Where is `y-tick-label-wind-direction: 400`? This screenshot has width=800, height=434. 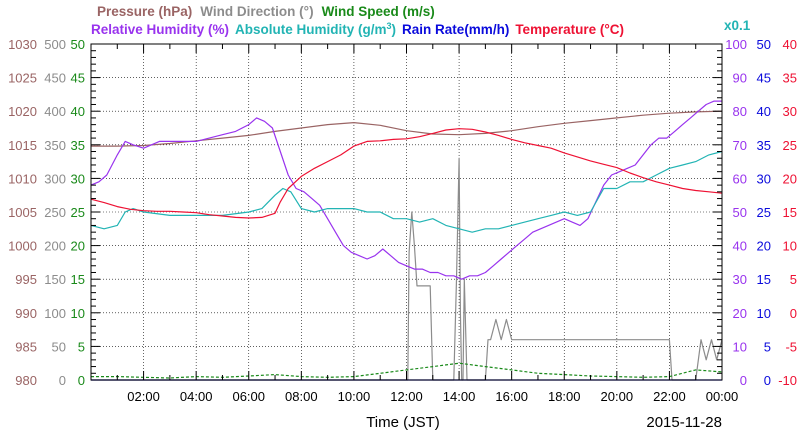 y-tick-label-wind-direction: 400 is located at coordinates (55, 111).